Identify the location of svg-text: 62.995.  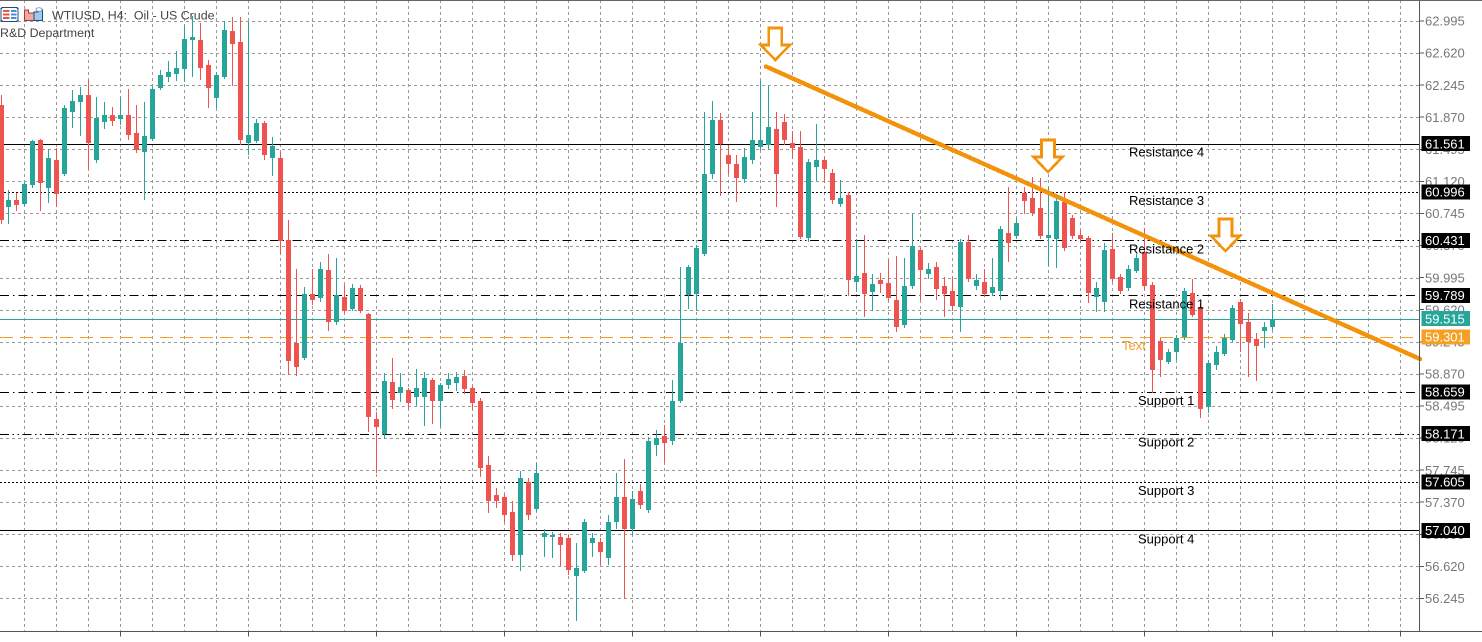
(1445, 21).